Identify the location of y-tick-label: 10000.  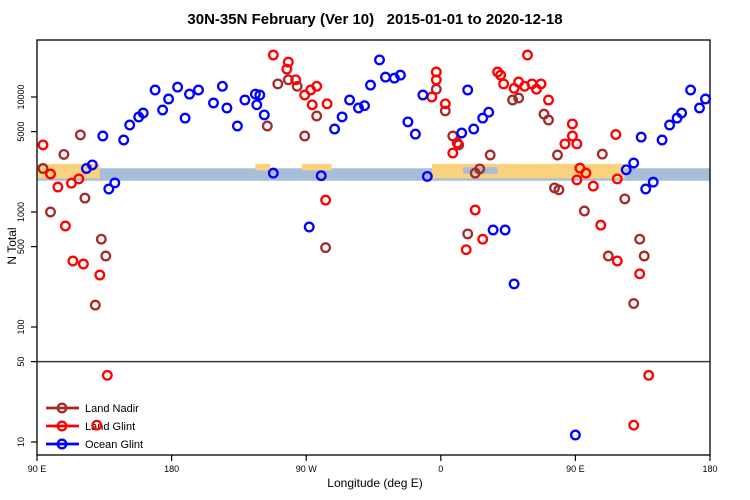
(21, 96).